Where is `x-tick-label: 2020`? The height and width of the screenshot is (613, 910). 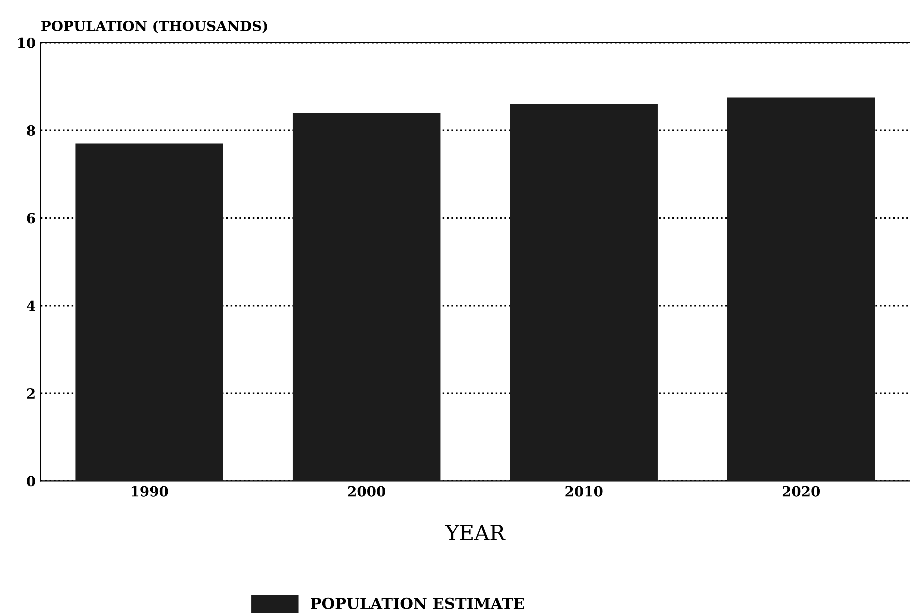
x-tick-label: 2020 is located at coordinates (801, 491).